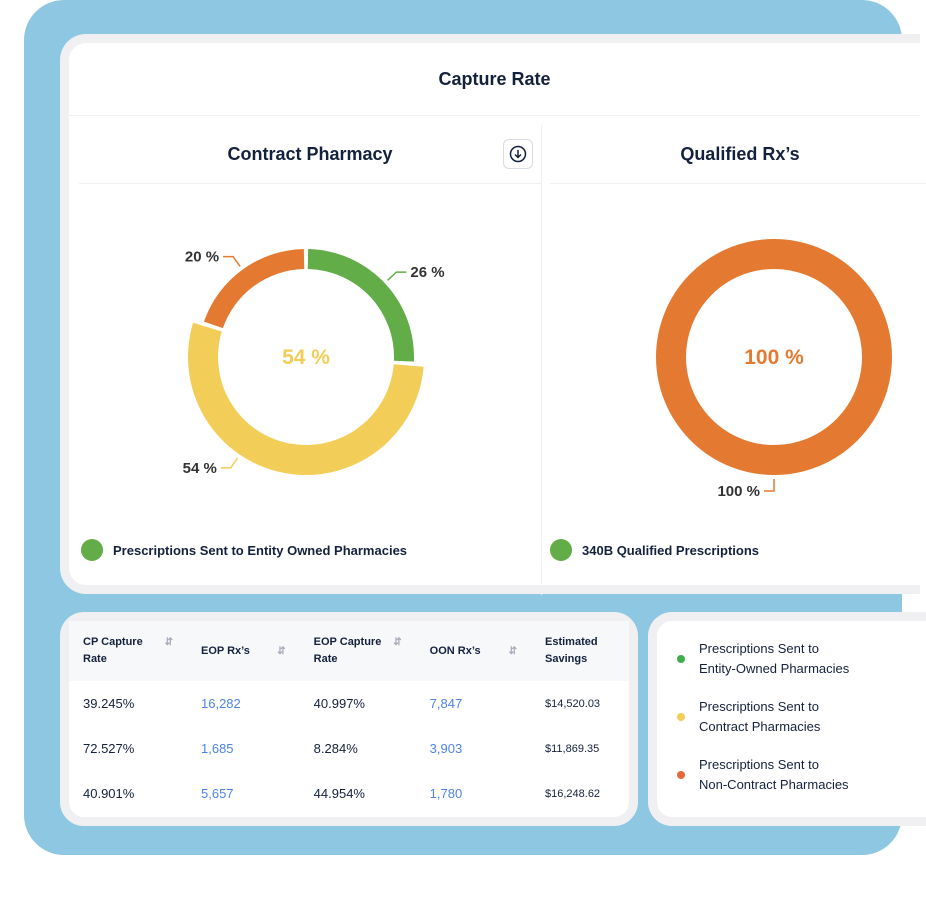  I want to click on table-row: 40.901% 5,657 44.954% 1,780 $16,248.62, so click(349, 793).